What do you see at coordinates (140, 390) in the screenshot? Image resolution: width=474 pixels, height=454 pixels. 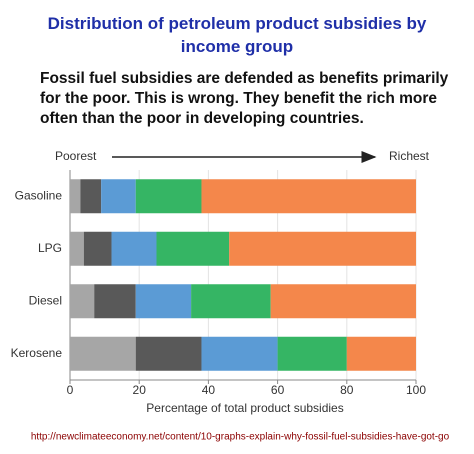 I see `x-tick-label: 20` at bounding box center [140, 390].